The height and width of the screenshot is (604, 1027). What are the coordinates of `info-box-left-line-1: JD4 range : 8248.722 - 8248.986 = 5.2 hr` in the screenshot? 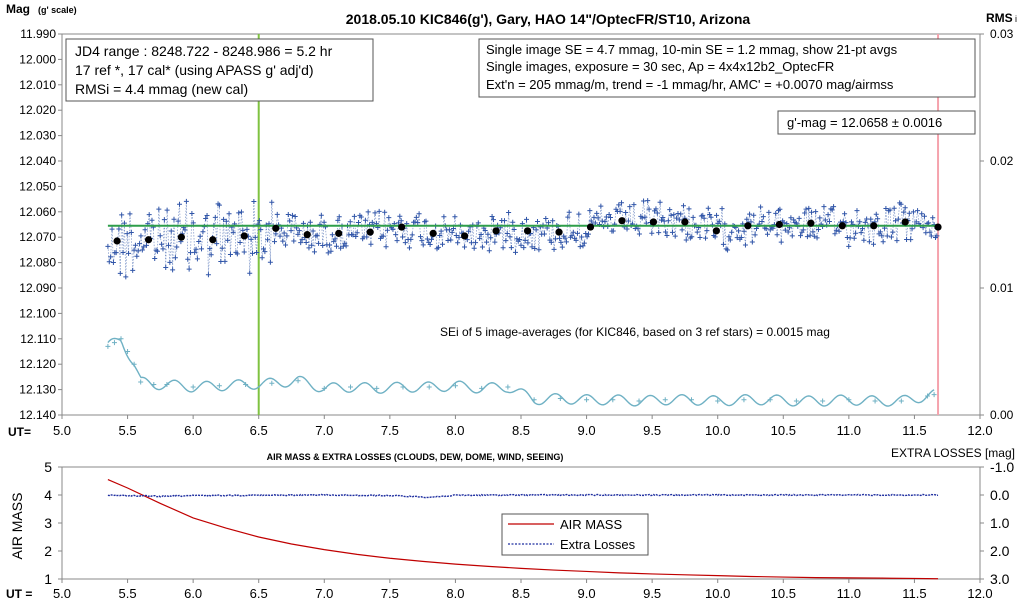 It's located at (204, 51).